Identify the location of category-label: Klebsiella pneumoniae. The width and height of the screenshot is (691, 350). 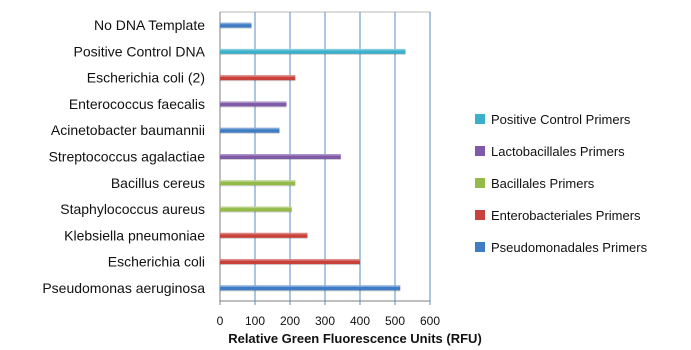
(134, 235).